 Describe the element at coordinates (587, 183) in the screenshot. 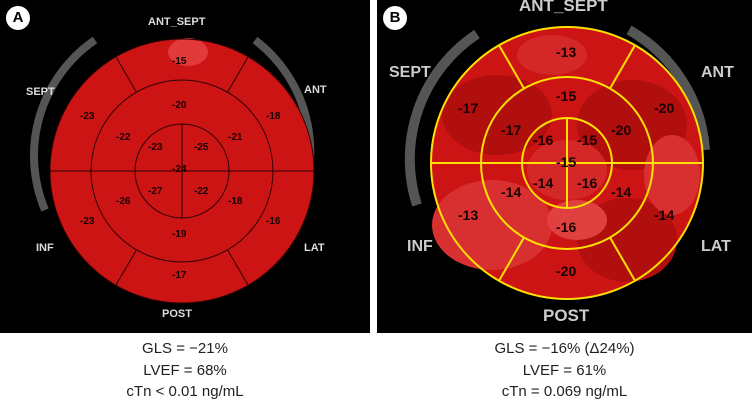

I see `seg-apical-lat-b: -16` at that location.